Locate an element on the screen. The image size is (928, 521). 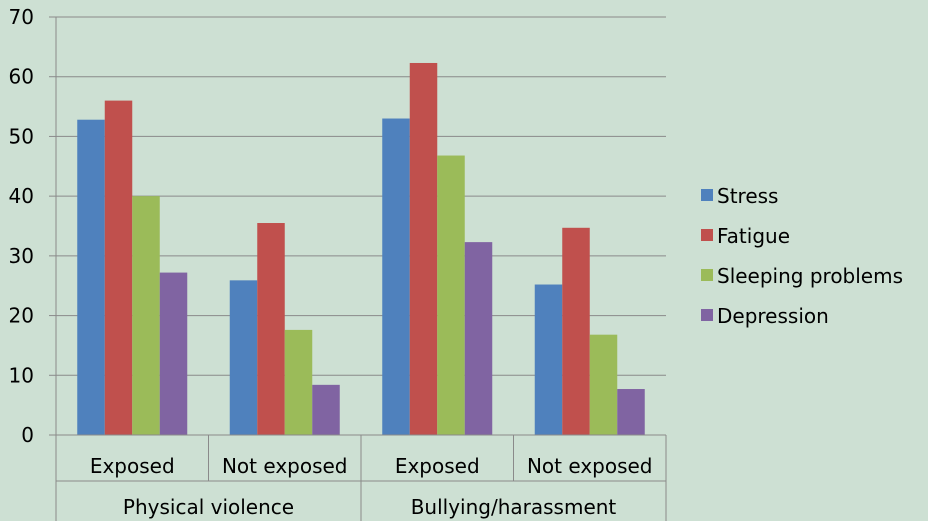
y-tick-label: 70 is located at coordinates (21, 17).